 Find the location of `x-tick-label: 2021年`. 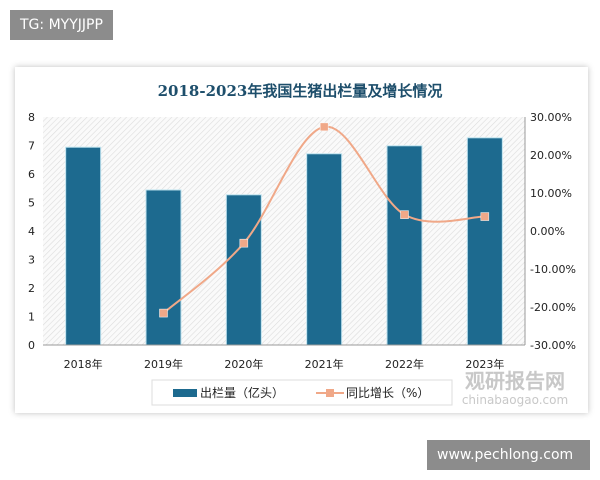

x-tick-label: 2021年 is located at coordinates (324, 364).